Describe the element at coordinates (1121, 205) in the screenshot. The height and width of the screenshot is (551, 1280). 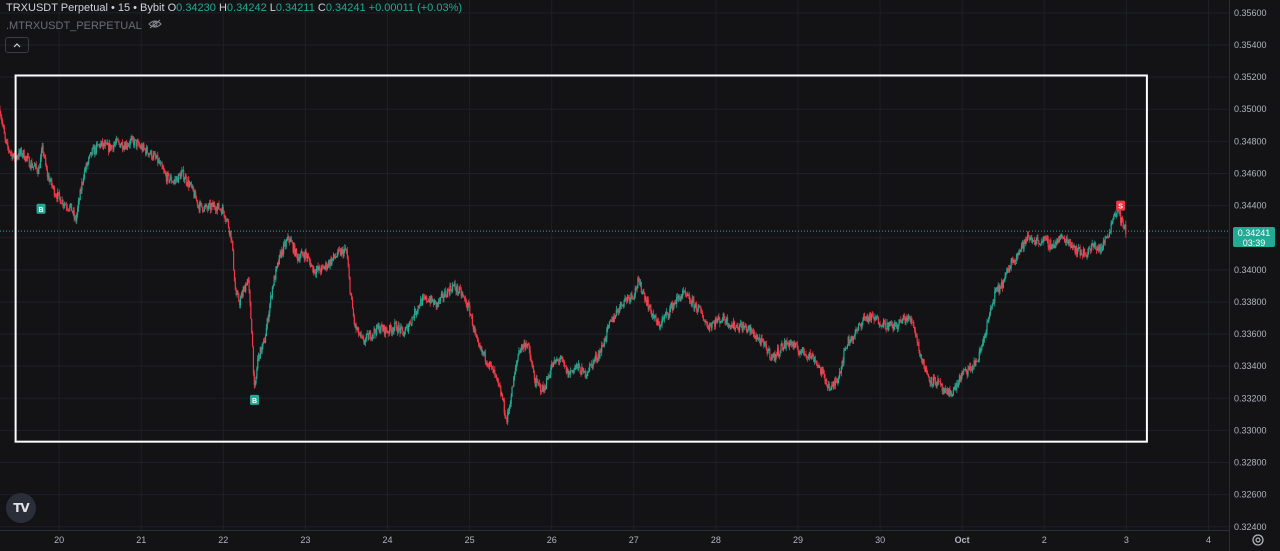
I see `sell-marker` at that location.